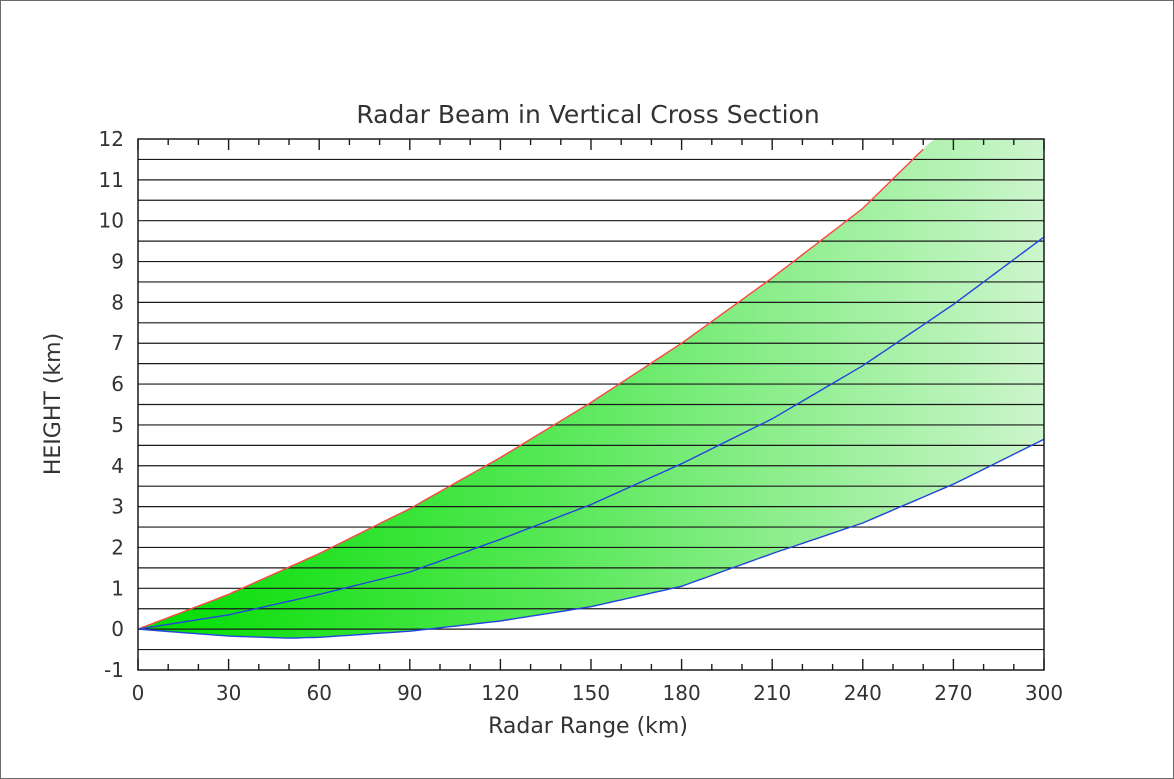  What do you see at coordinates (117, 629) in the screenshot?
I see `y-tick-label: 0` at bounding box center [117, 629].